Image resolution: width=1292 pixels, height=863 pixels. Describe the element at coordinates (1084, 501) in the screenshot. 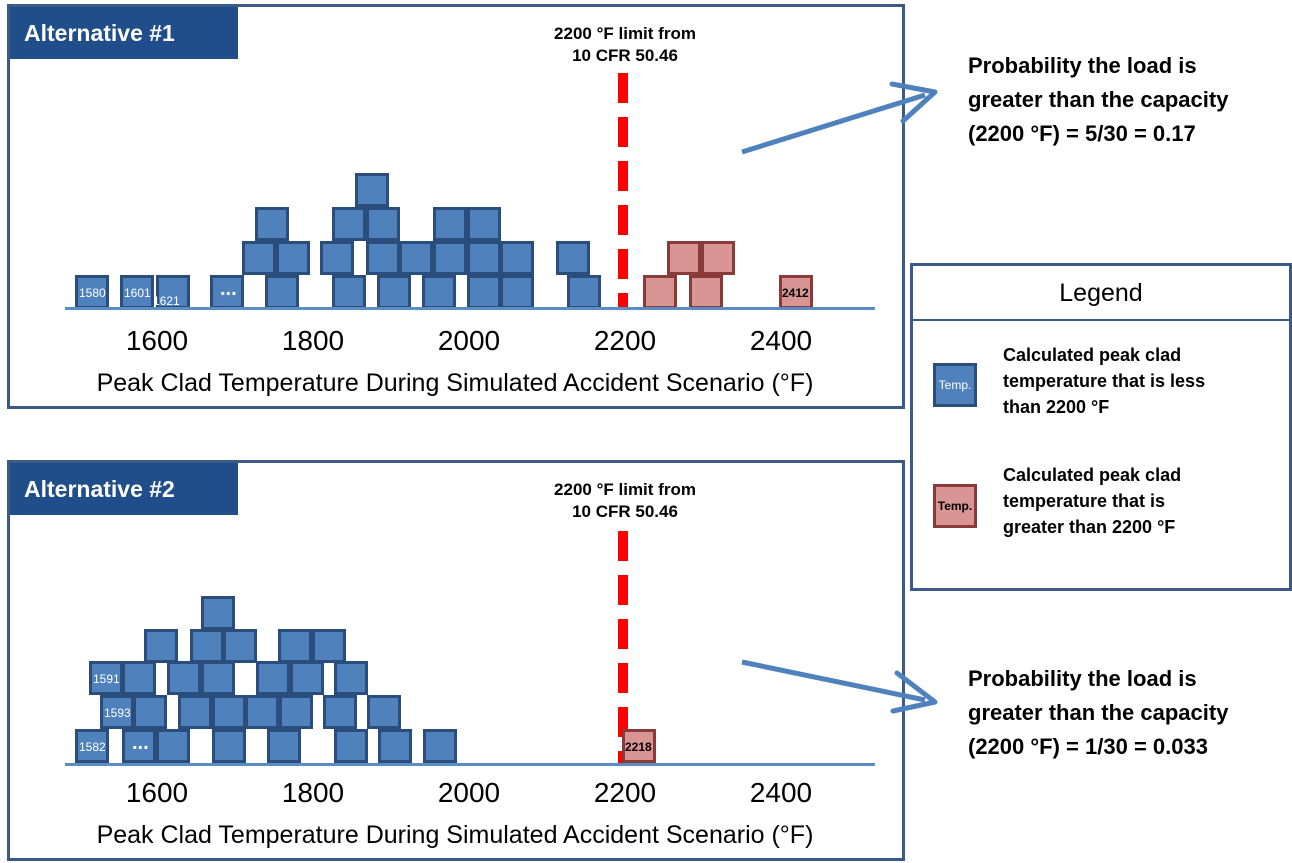

I see `legend-line: temperature that is` at that location.